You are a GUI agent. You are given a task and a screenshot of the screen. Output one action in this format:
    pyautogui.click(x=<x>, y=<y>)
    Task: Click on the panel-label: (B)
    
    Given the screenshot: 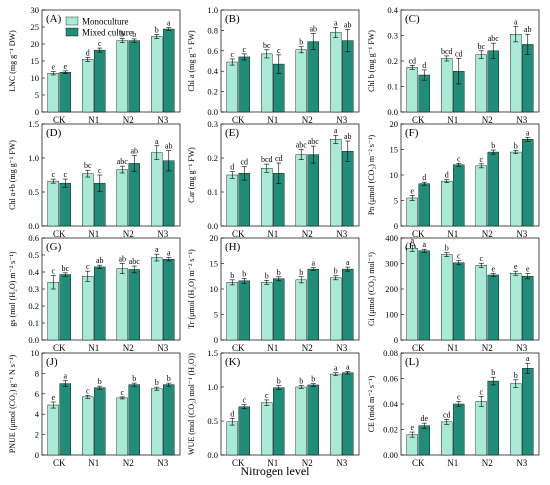 What is the action you would take?
    pyautogui.click(x=232, y=19)
    